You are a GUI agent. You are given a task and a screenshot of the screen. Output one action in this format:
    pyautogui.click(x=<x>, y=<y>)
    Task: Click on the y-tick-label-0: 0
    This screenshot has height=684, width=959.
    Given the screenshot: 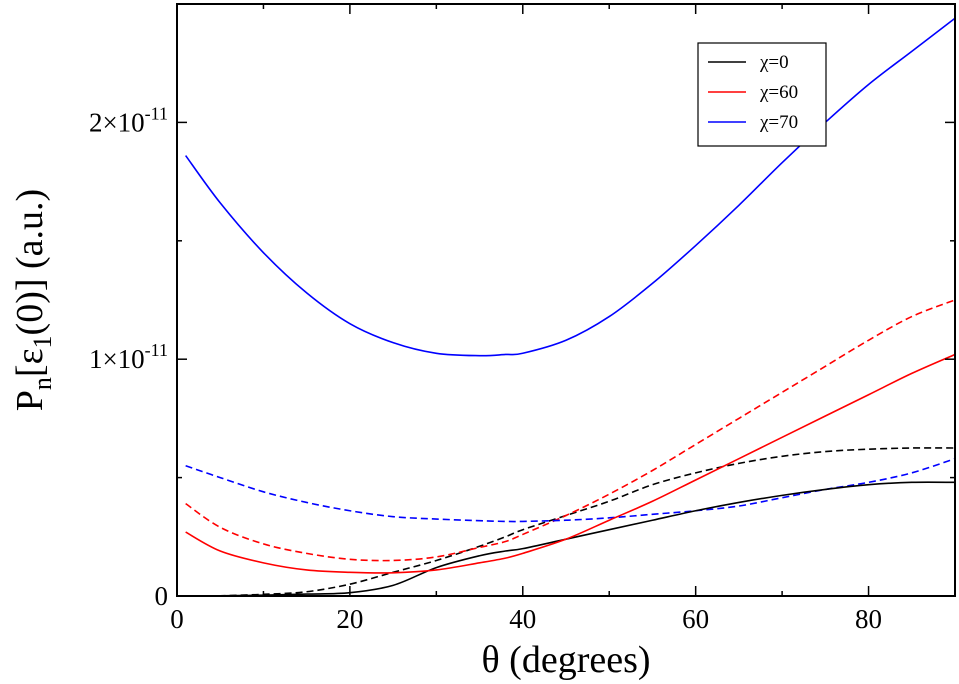 What is the action you would take?
    pyautogui.click(x=162, y=596)
    